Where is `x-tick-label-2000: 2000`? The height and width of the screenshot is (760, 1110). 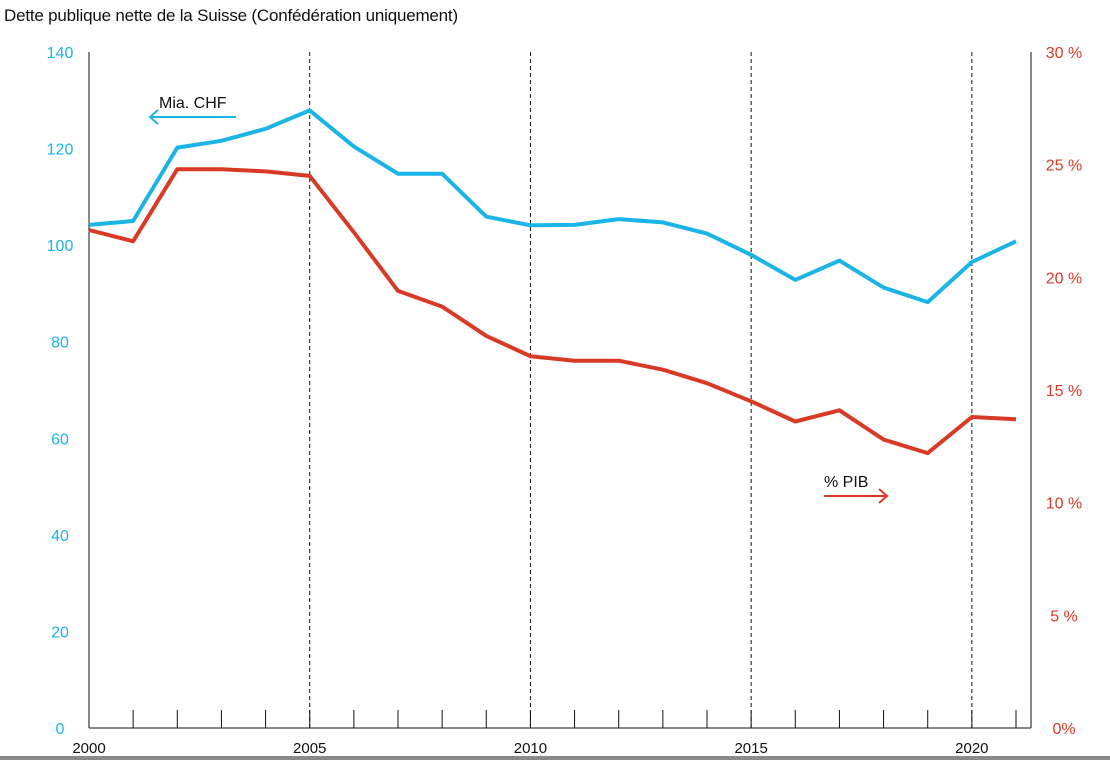 x-tick-label-2000: 2000 is located at coordinates (88, 748).